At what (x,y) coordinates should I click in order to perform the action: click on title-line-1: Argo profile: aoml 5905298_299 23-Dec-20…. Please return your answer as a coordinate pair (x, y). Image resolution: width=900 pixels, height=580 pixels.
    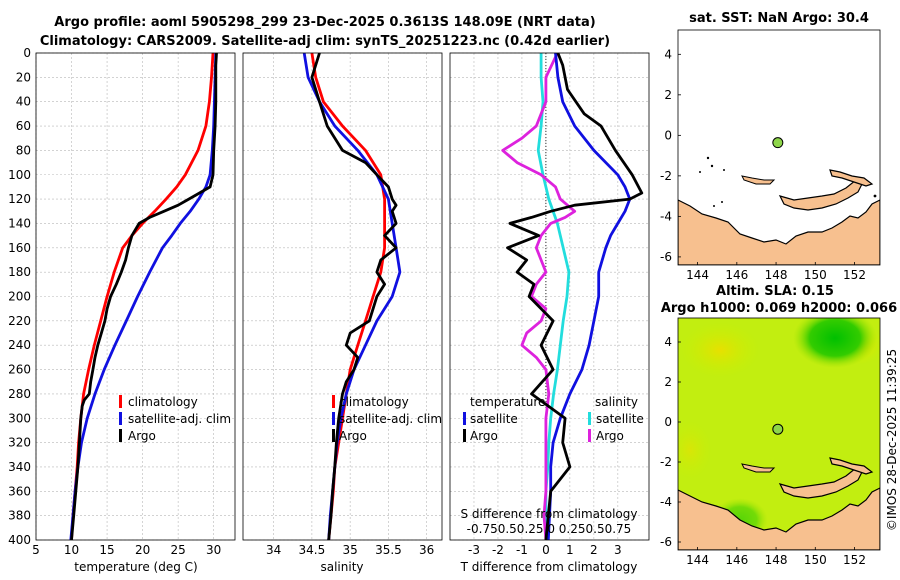
    Looking at the image, I should click on (324, 22).